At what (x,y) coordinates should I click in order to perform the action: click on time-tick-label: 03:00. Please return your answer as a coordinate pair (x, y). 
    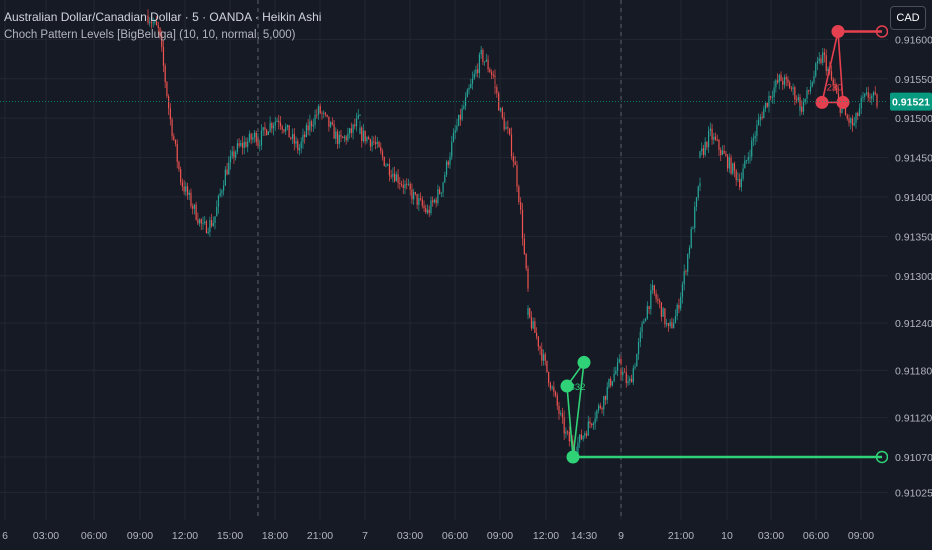
    Looking at the image, I should click on (46, 536).